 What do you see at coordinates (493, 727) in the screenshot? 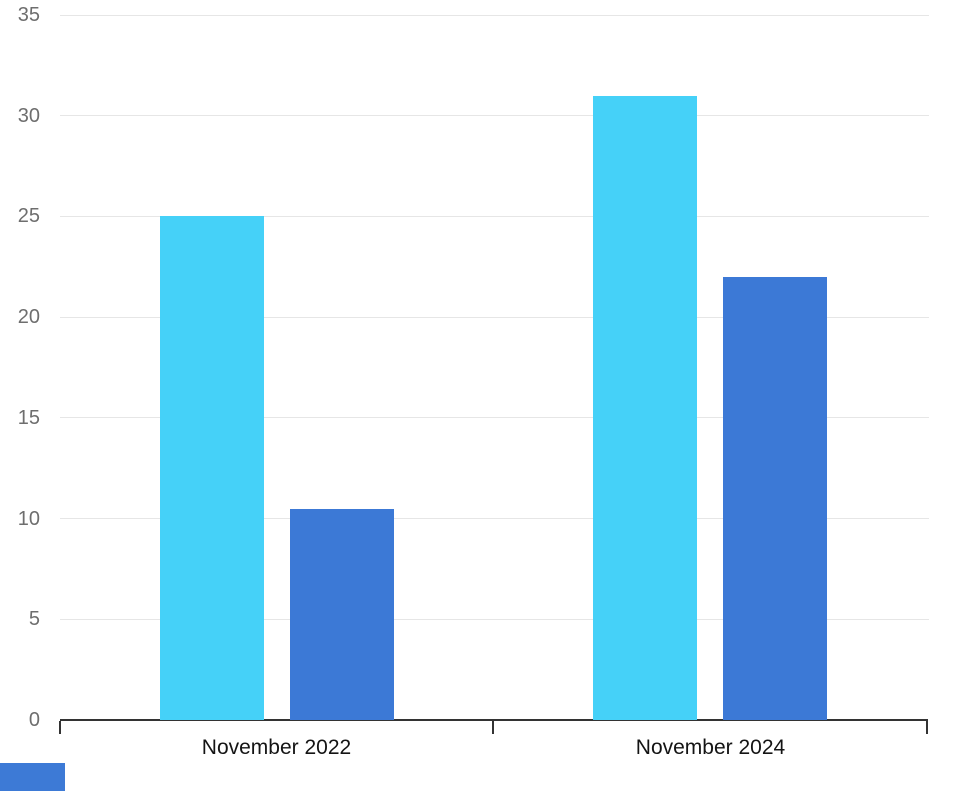
I see `axis-tick-middle` at bounding box center [493, 727].